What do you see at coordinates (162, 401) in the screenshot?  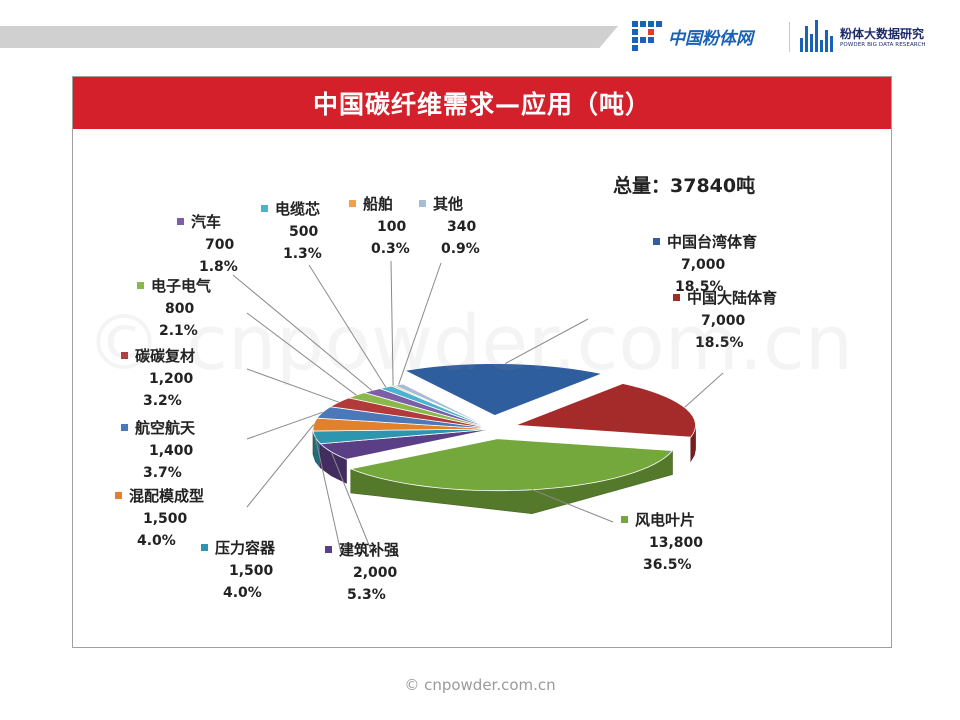 I see `slice-percent-label: 3.2%` at bounding box center [162, 401].